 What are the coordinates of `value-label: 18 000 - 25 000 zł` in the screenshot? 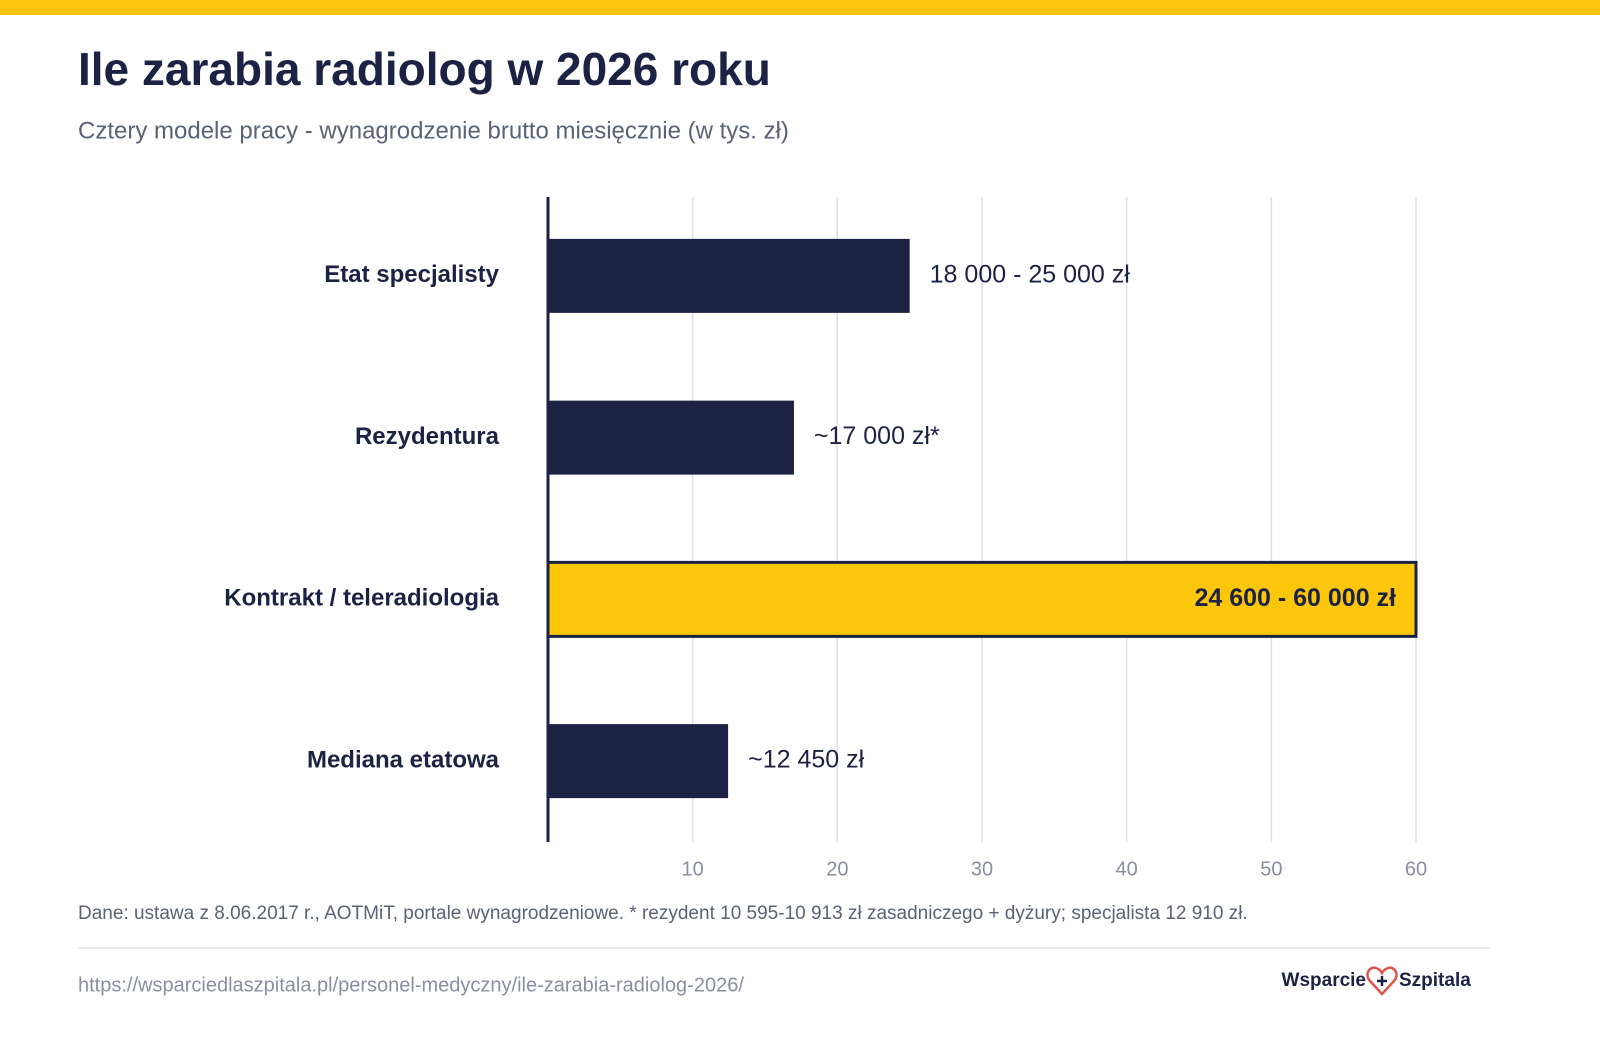 It's located at (1030, 274).